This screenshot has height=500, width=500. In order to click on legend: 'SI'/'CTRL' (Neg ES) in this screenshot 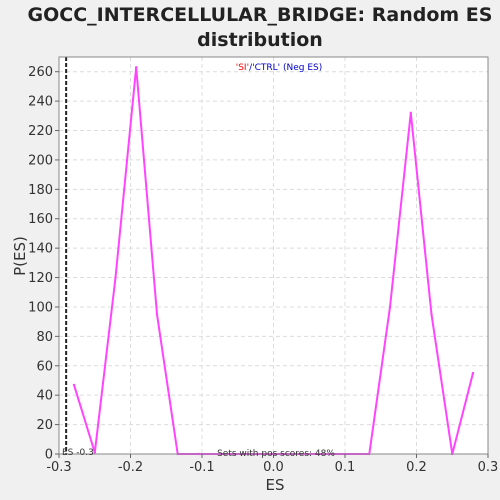, I will do `click(279, 68)`.